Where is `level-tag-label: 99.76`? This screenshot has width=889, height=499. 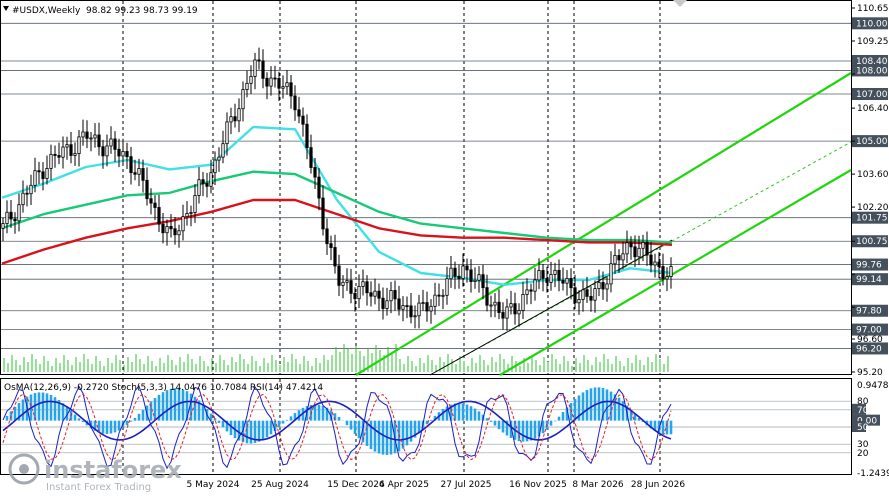
level-tag-label: 99.76 is located at coordinates (869, 266).